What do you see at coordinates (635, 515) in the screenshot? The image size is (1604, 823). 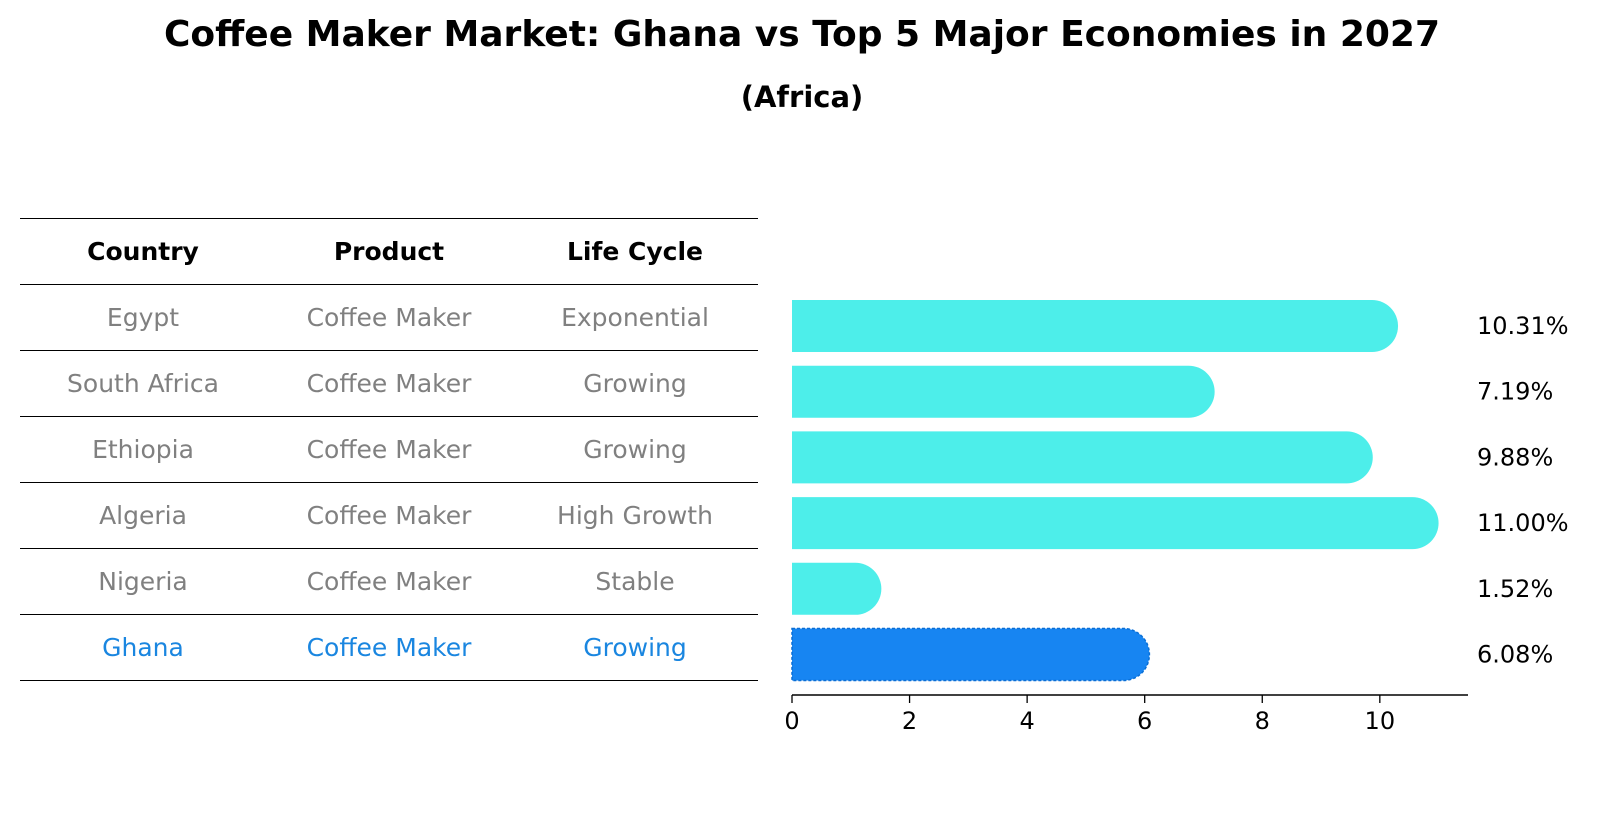 I see `cell-life-cycle: High Growth` at bounding box center [635, 515].